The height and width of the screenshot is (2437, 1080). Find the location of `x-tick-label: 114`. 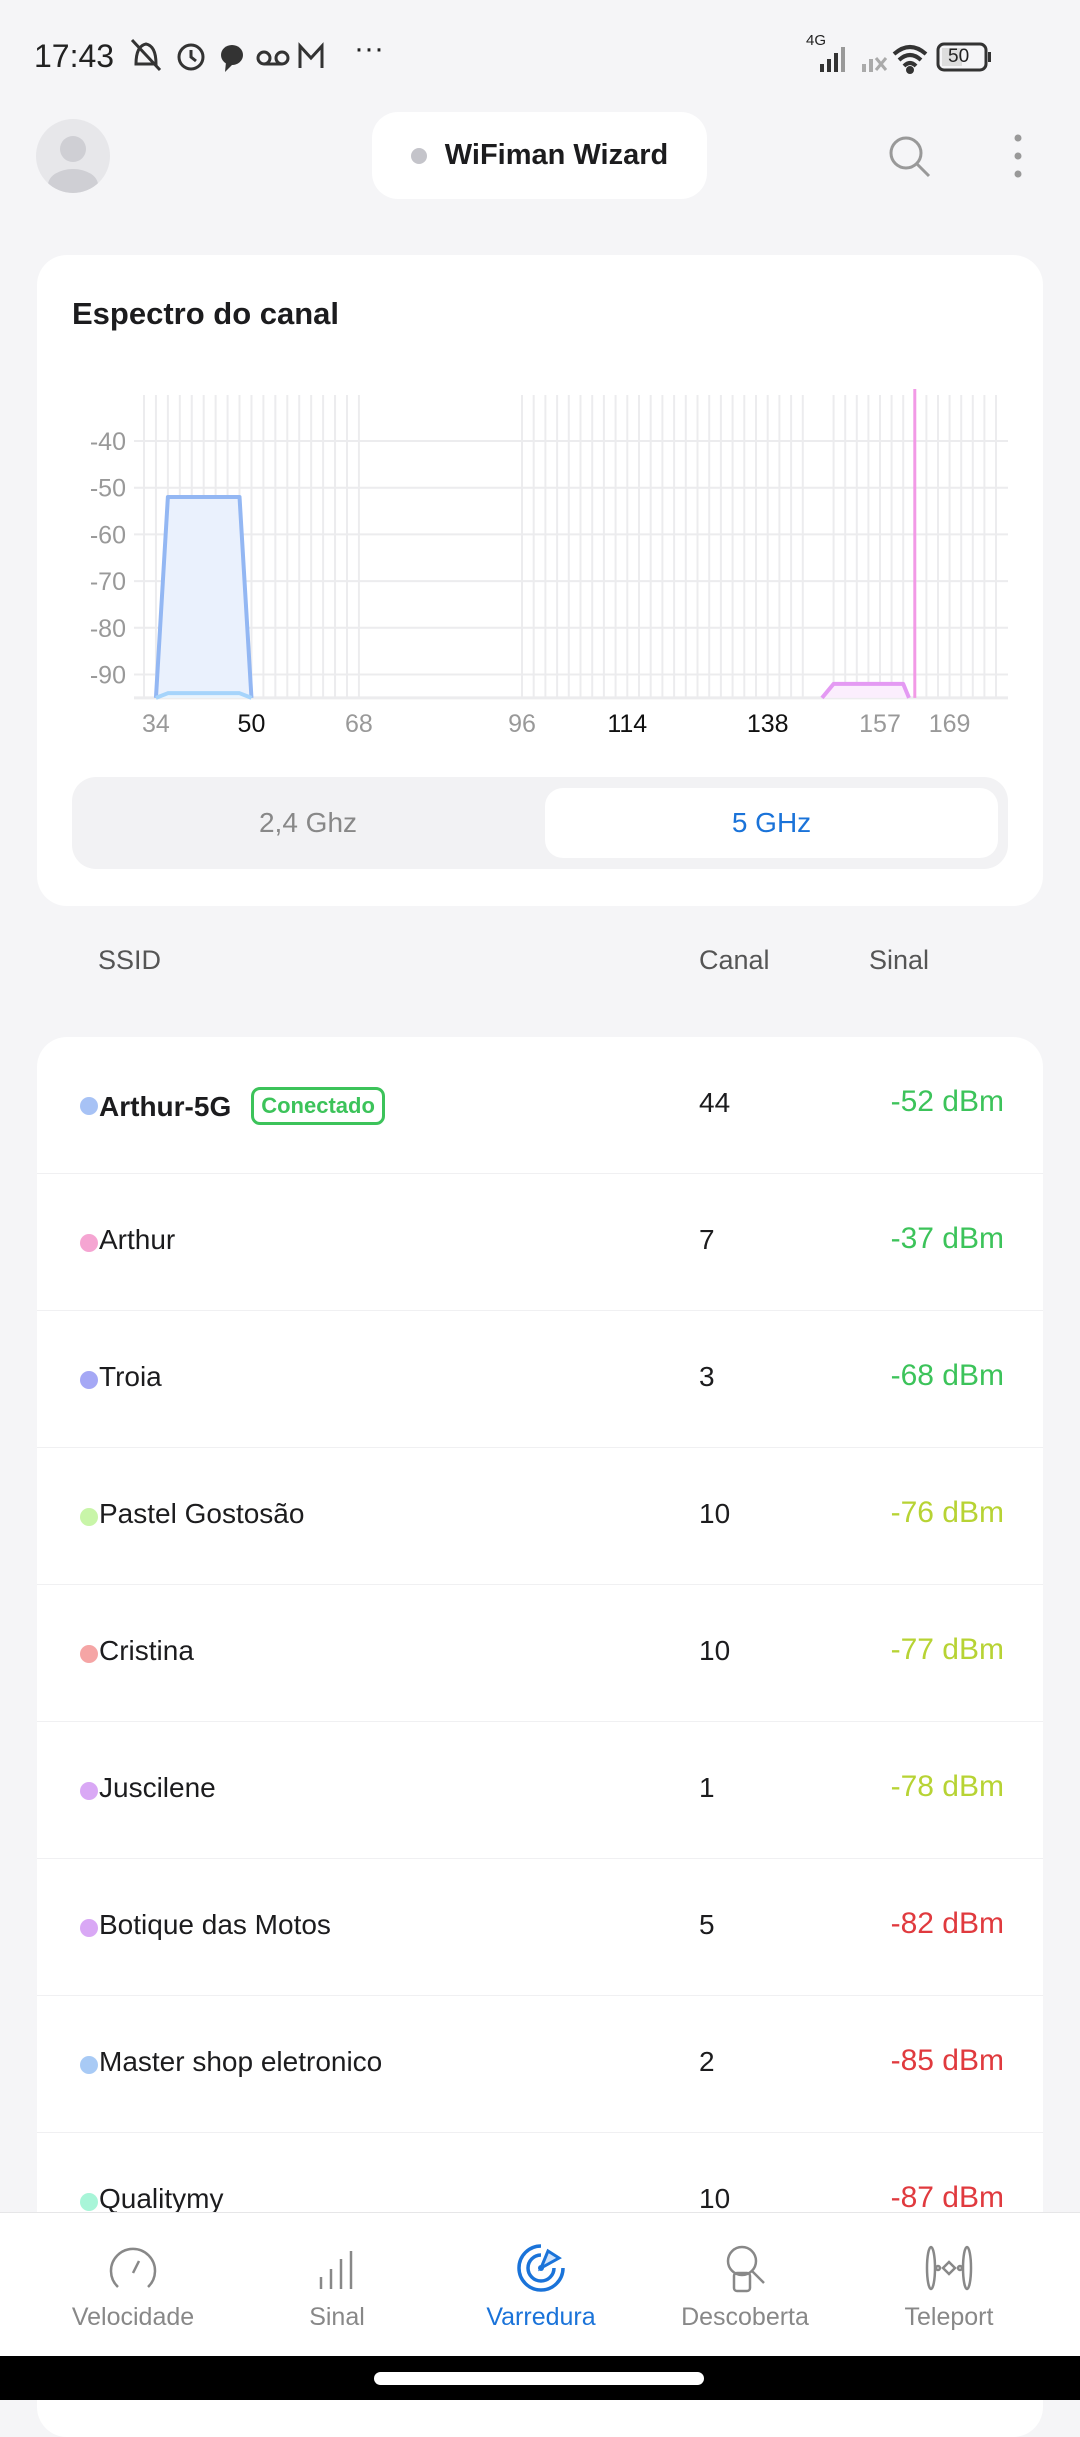

x-tick-label: 114 is located at coordinates (627, 724).